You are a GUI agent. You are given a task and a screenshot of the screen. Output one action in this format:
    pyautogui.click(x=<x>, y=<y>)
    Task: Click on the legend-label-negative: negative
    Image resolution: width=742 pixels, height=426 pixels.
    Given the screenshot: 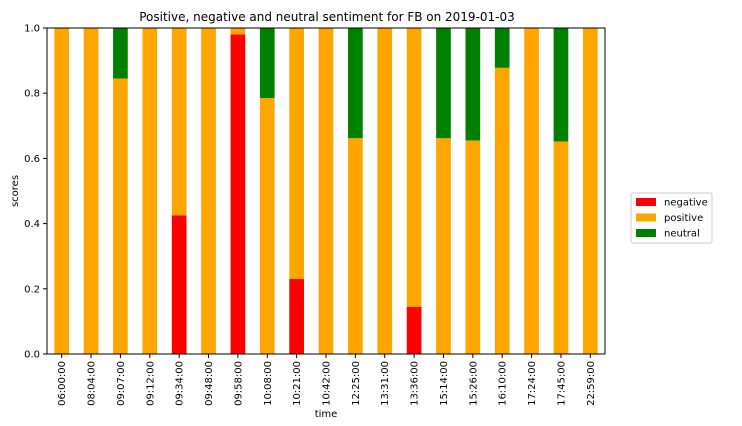 What is the action you would take?
    pyautogui.click(x=686, y=203)
    